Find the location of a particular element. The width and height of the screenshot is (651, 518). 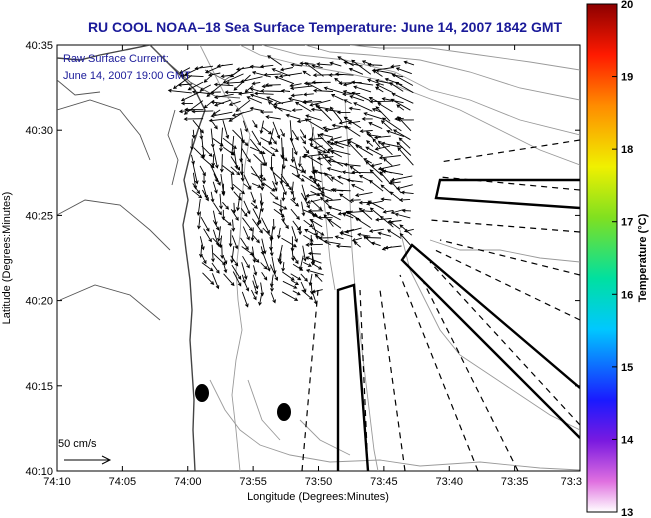

colorbar-ticks: 13 14 15 16 17 18 19 20 is located at coordinates (623, 259).